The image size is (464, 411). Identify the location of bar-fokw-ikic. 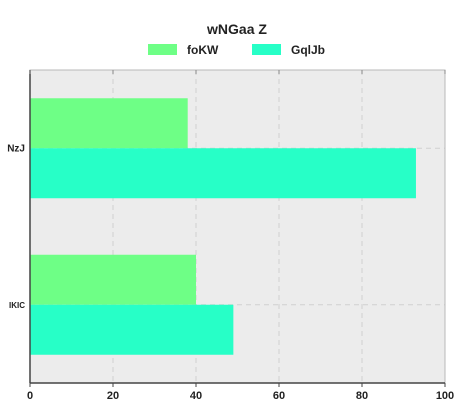
(113, 279).